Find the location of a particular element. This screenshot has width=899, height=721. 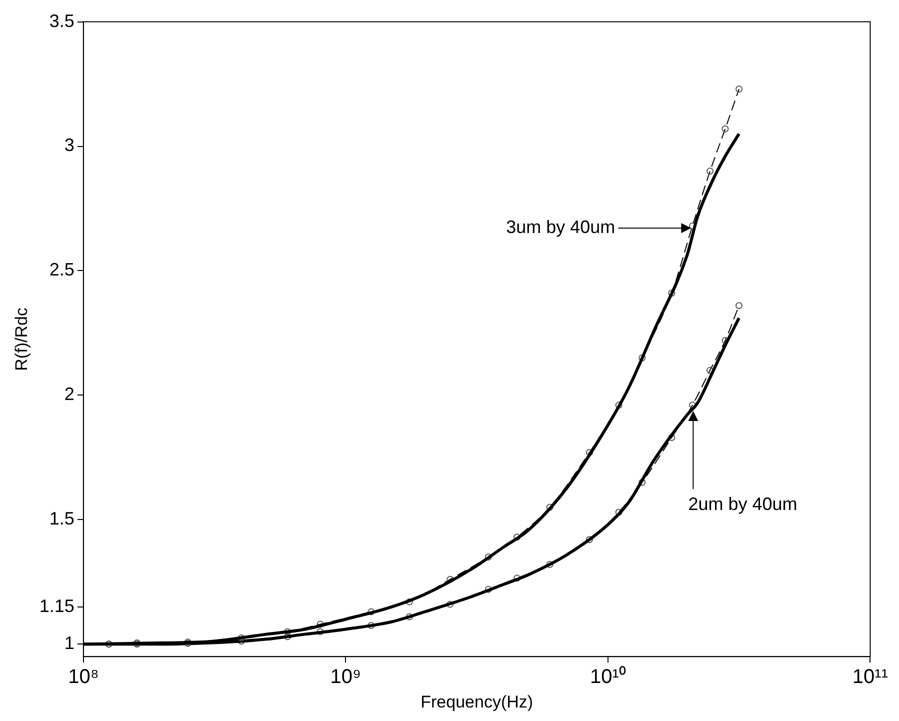

x-tick-label: 10⁹ is located at coordinates (346, 677).